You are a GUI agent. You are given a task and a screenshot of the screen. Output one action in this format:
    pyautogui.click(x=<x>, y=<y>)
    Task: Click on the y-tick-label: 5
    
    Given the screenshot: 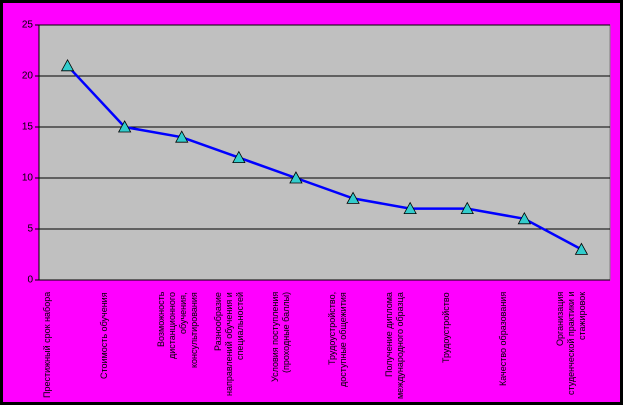 What is the action you would take?
    pyautogui.click(x=30, y=229)
    